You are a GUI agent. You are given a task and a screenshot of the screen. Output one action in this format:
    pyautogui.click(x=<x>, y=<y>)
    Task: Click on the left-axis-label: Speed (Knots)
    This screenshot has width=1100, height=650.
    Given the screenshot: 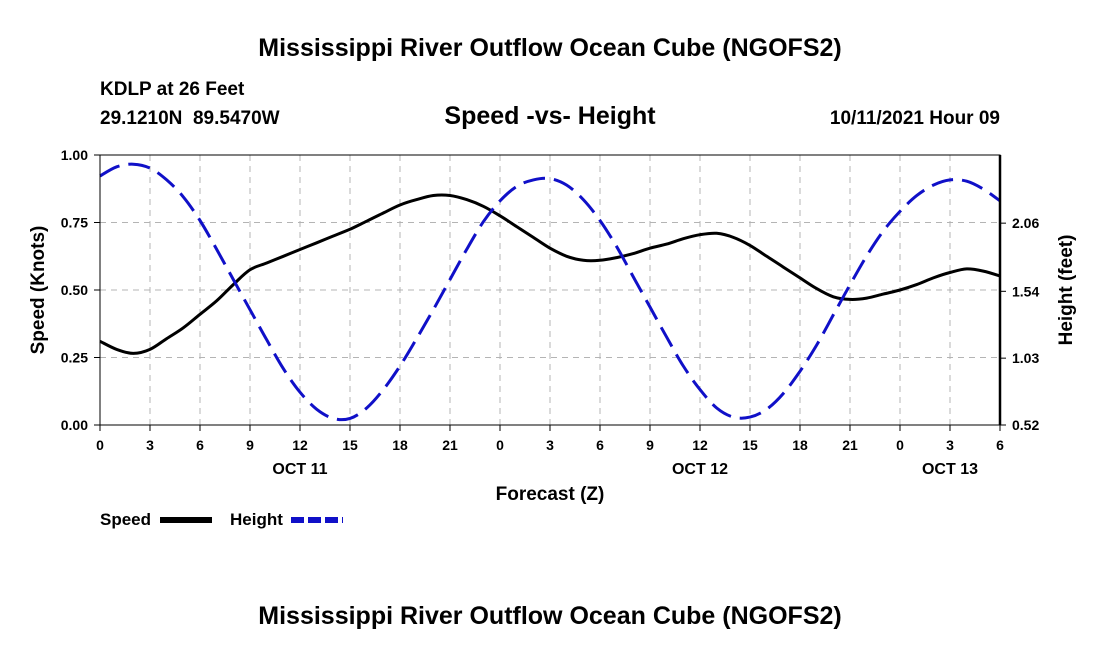 What is the action you would take?
    pyautogui.click(x=38, y=290)
    